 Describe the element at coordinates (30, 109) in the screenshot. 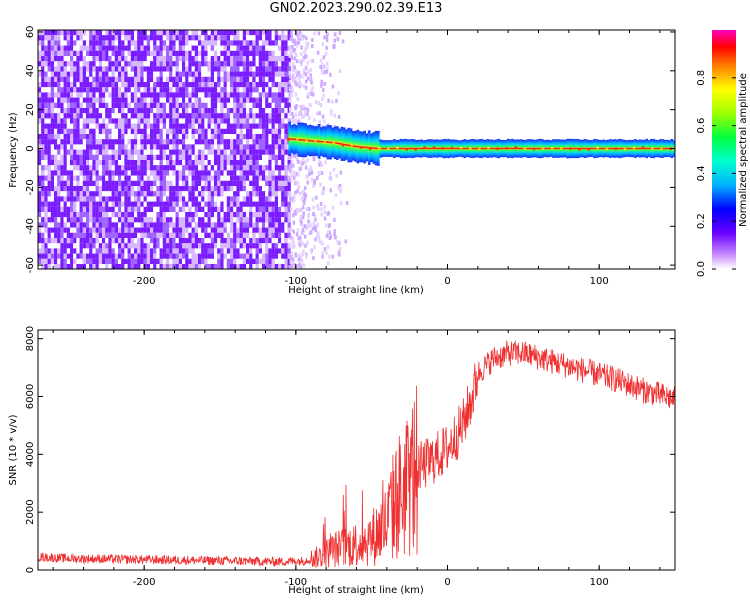

I see `y-tick-label: 20` at that location.